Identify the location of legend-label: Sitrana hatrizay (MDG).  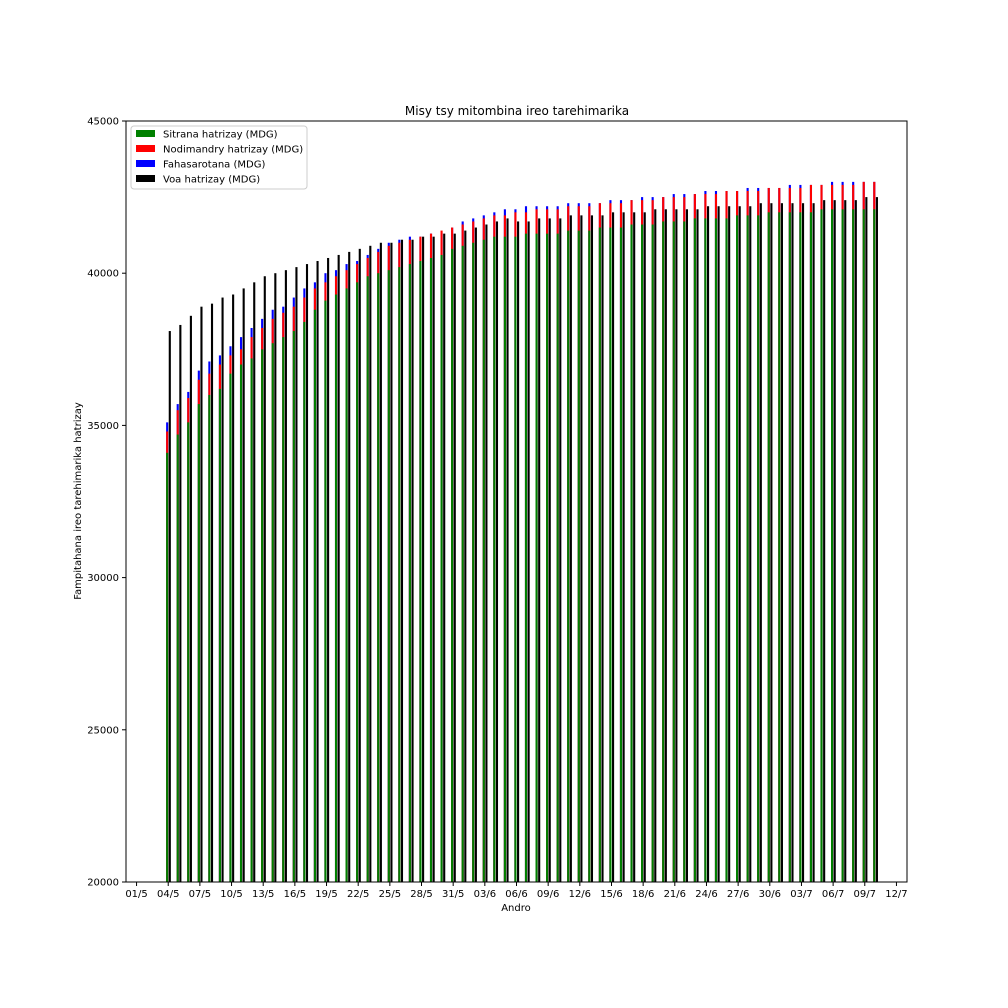
(220, 135).